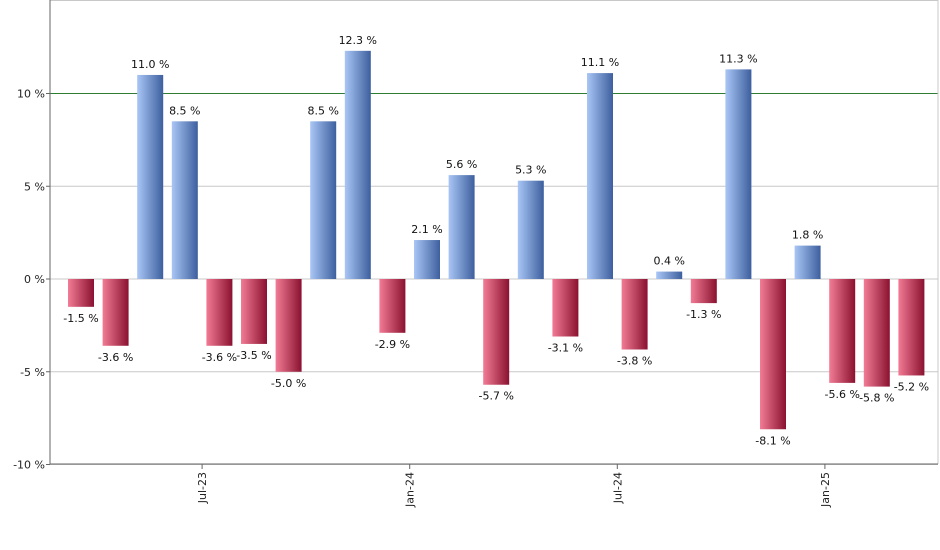 Image resolution: width=940 pixels, height=550 pixels. What do you see at coordinates (253, 355) in the screenshot?
I see `bar-value-label: -3.5 %` at bounding box center [253, 355].